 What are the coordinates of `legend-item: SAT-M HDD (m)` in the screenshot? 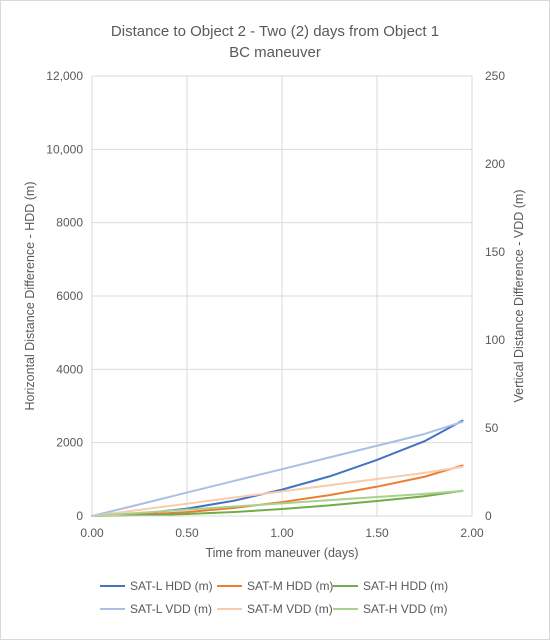 It's located at (275, 586).